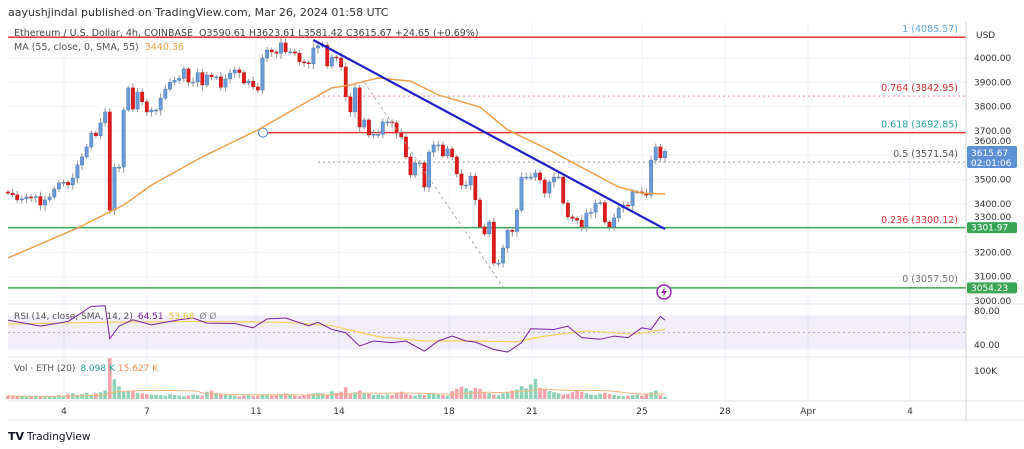  What do you see at coordinates (664, 292) in the screenshot?
I see `lightning-icon` at bounding box center [664, 292].